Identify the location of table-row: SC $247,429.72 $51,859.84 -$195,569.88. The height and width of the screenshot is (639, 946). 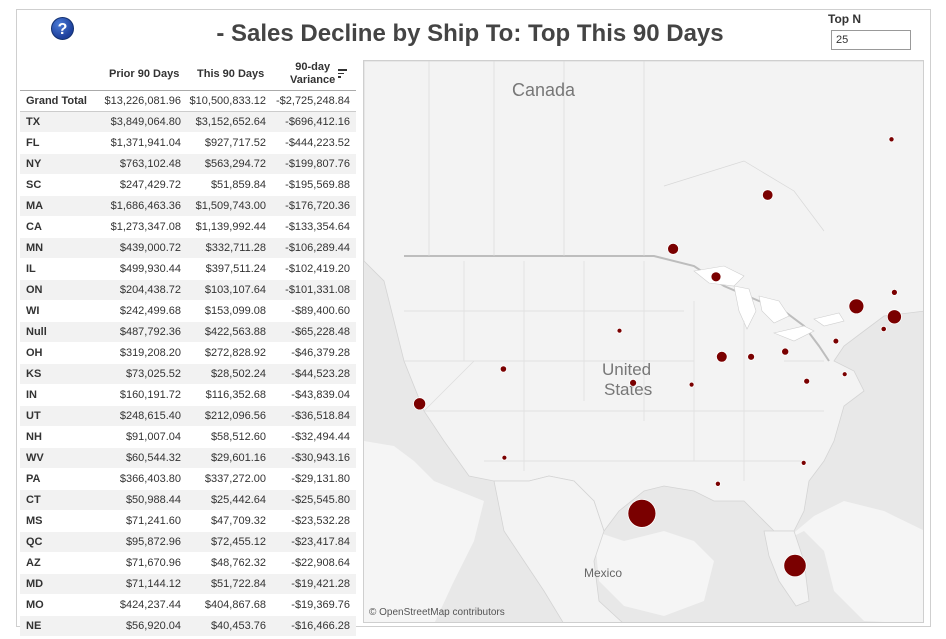
(188, 185).